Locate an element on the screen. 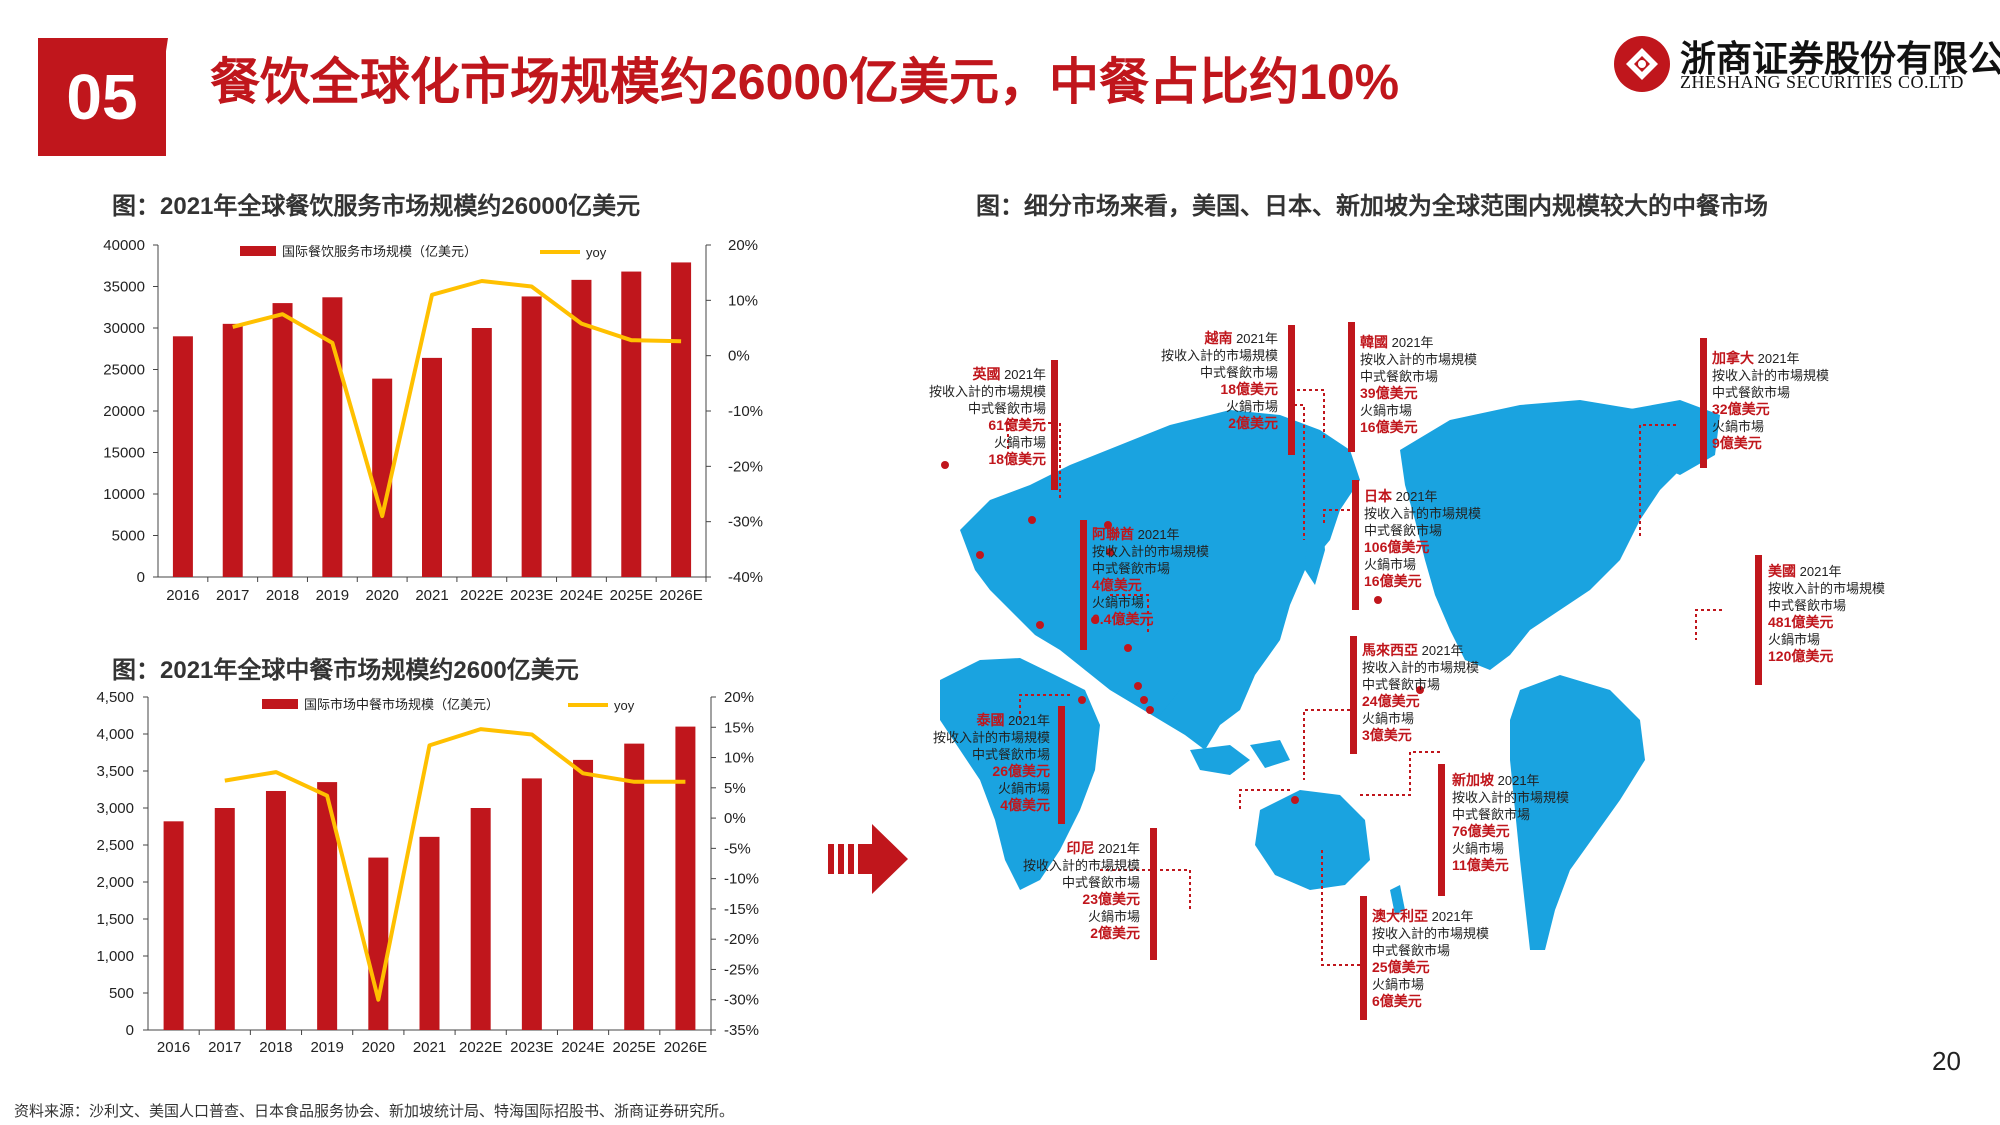 This screenshot has width=2000, height=1125. chart2-title: 图：2021年全球中餐市场规模约2600亿美元 is located at coordinates (345, 670).